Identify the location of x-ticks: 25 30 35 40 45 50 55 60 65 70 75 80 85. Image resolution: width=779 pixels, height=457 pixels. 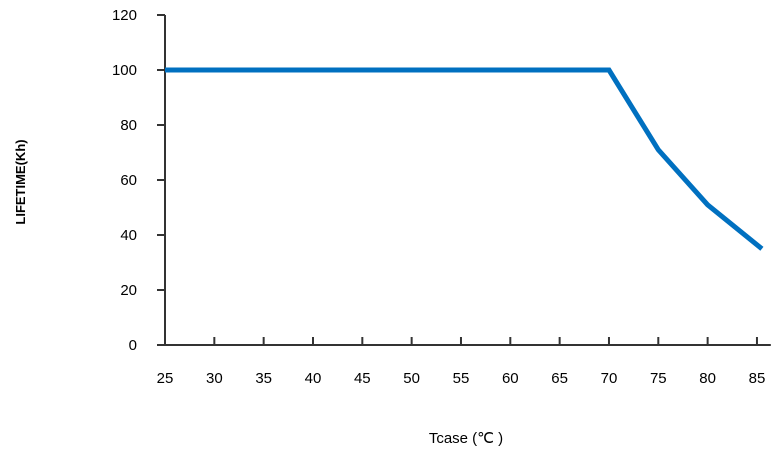
(461, 362).